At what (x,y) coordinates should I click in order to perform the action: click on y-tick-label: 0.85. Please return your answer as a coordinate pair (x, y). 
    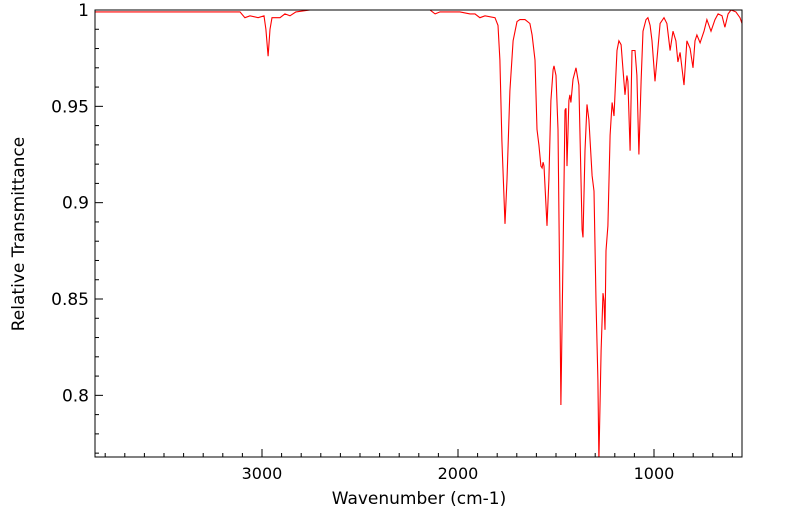
    Looking at the image, I should click on (70, 300).